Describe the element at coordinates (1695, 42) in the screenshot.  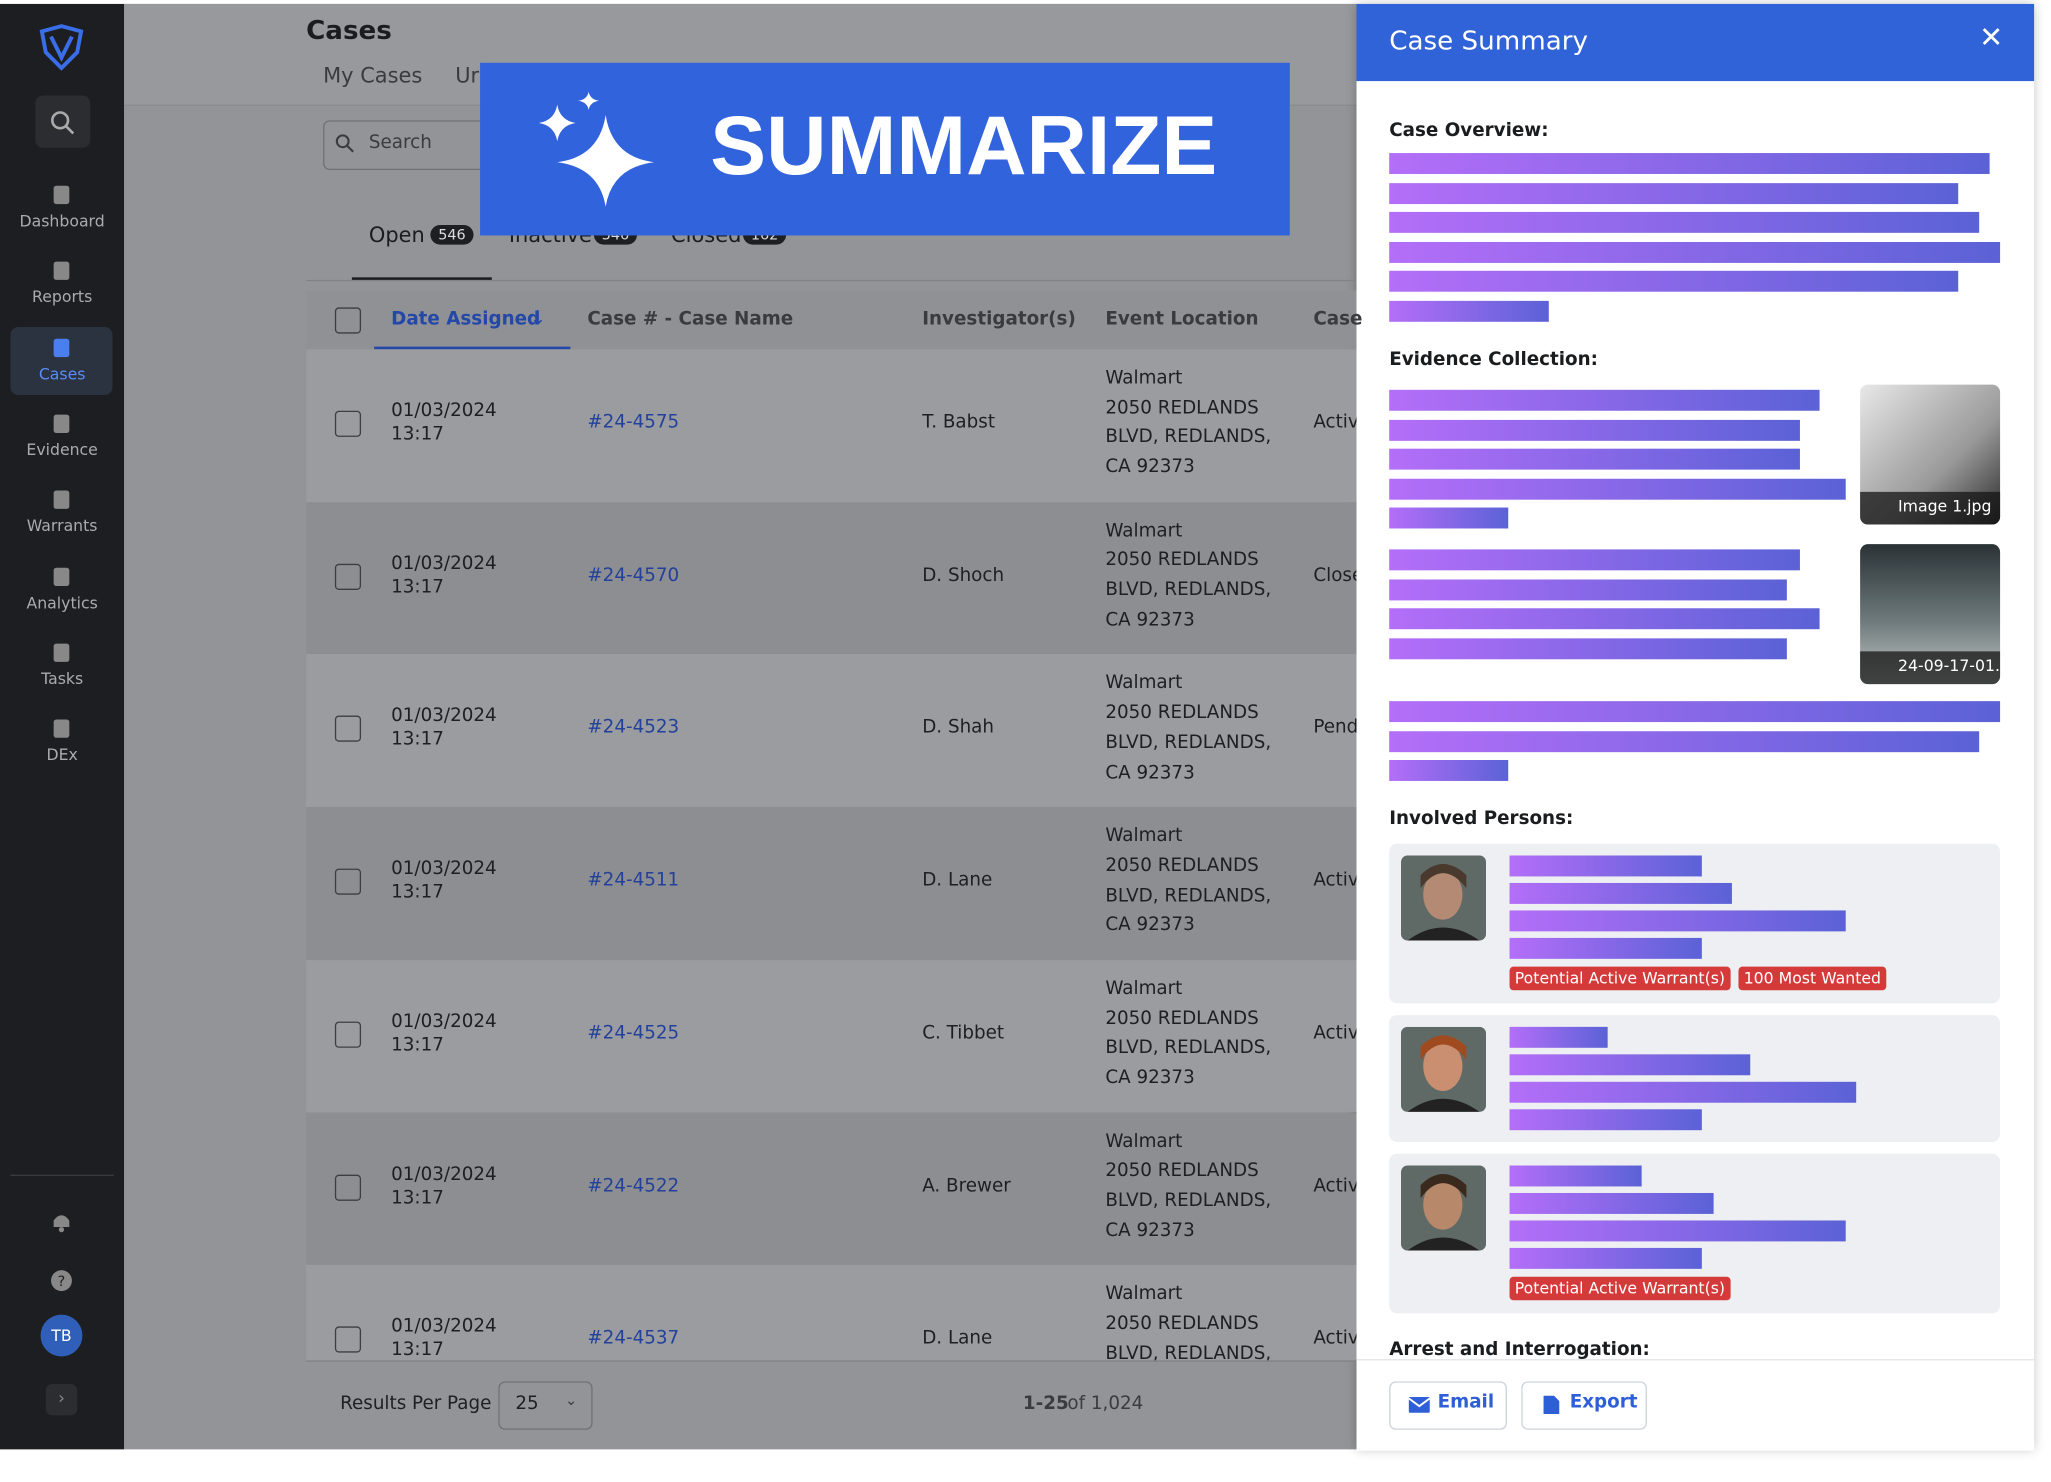
I see `panel-header` at that location.